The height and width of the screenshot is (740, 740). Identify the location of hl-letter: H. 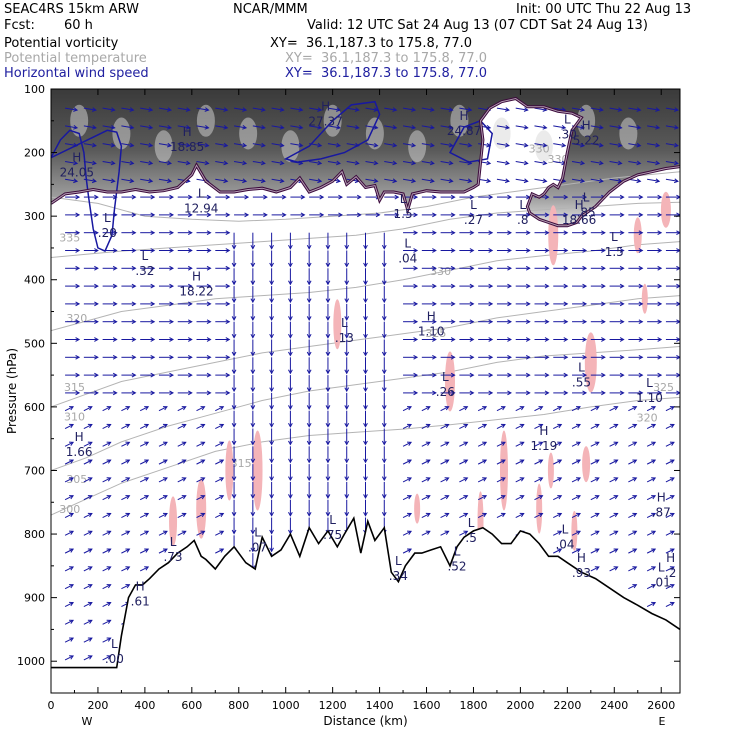
(196, 276).